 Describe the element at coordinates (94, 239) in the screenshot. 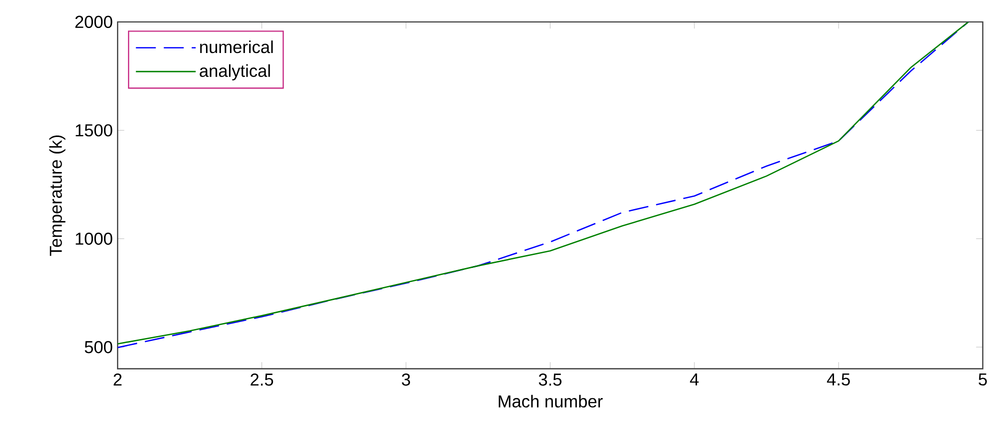

I see `y-tick-label: 1000` at that location.